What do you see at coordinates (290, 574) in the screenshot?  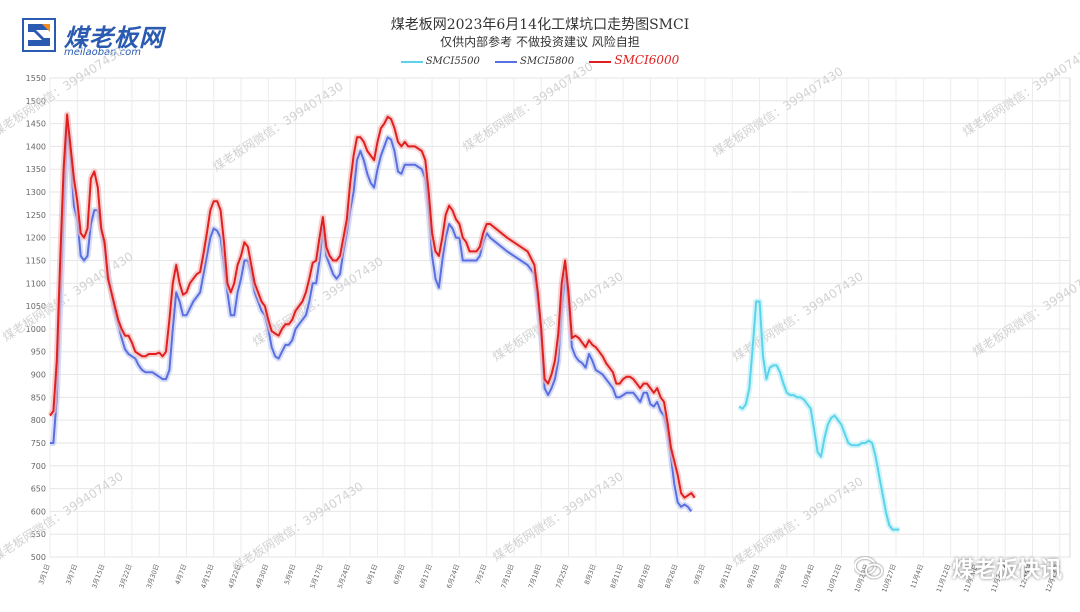 I see `x-tick-label: 5月9日` at bounding box center [290, 574].